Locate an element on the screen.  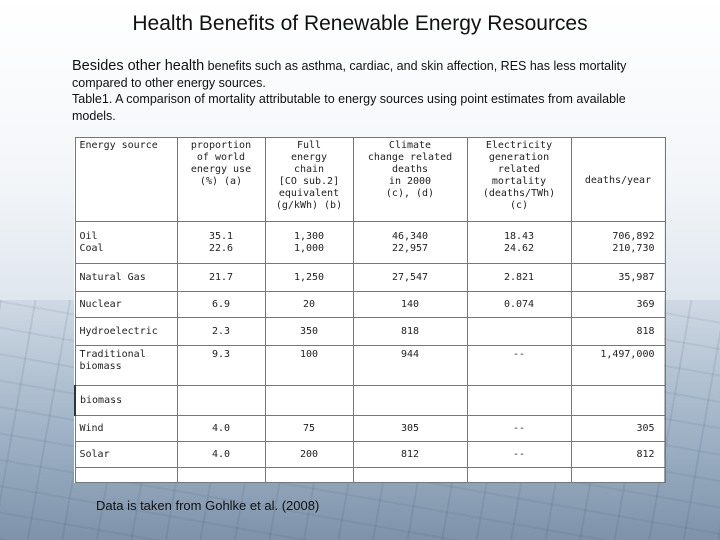
cell-source: Nuclear is located at coordinates (126, 304).